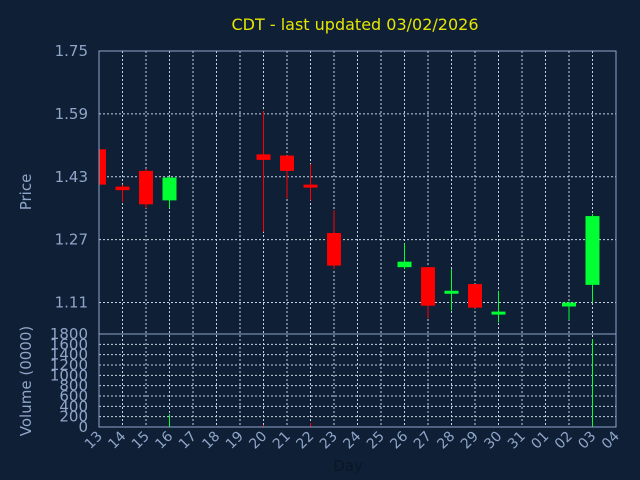 The image size is (640, 480). Describe the element at coordinates (399, 440) in the screenshot. I see `day-tick-label: 26` at that location.